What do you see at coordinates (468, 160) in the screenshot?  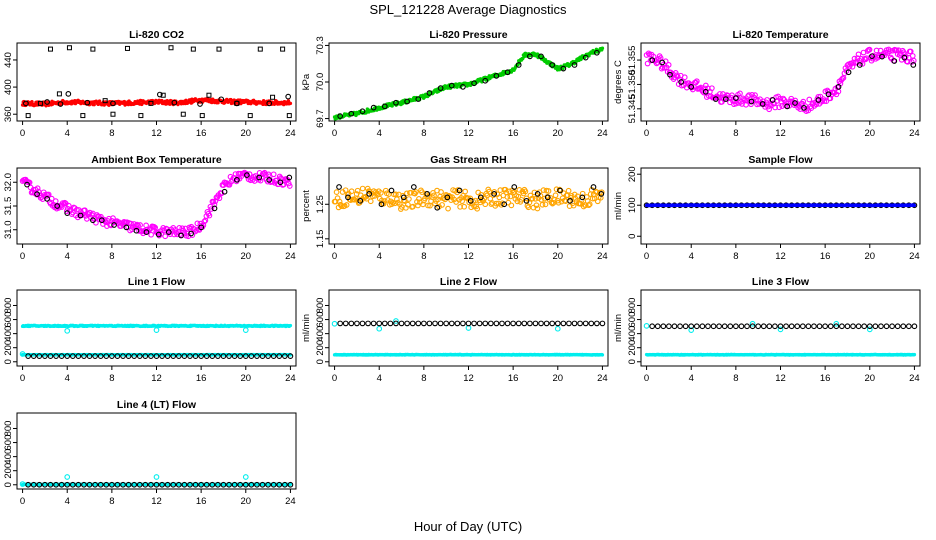 I see `panel-title: Gas Stream RH` at bounding box center [468, 160].